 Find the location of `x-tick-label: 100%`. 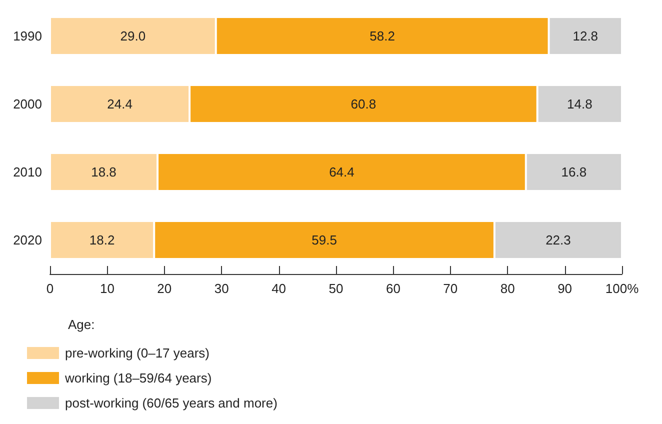

x-tick-label: 100% is located at coordinates (622, 288).